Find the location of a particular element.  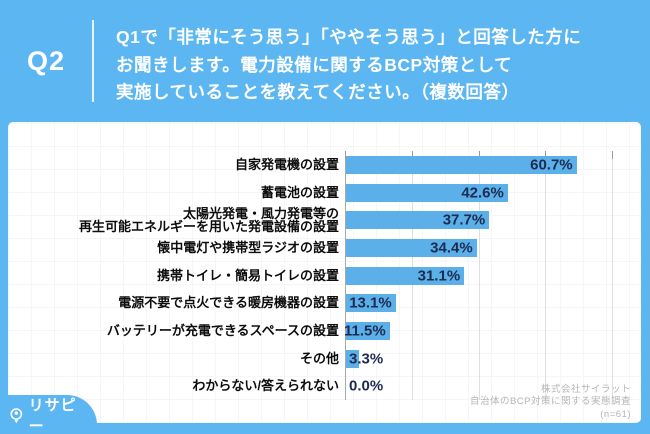

category-label-line: 蓄電池の設置 is located at coordinates (299, 192).